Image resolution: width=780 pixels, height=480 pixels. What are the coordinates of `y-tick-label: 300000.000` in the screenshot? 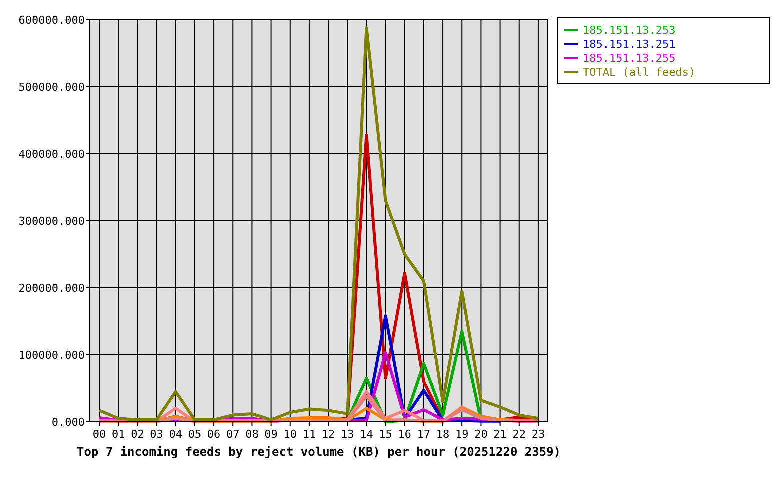 It's located at (51, 221).